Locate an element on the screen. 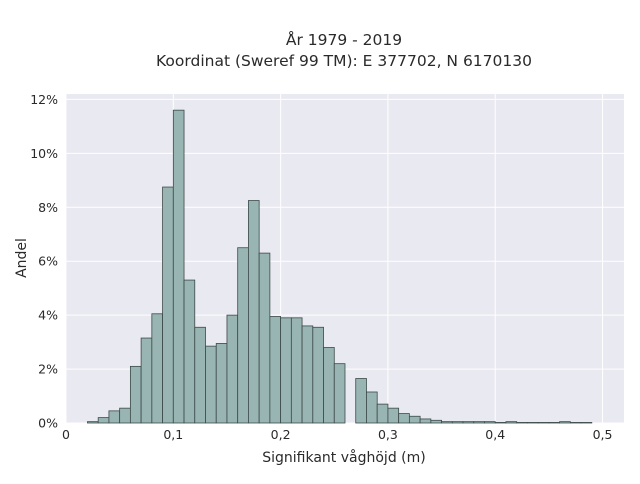 This screenshot has width=640, height=484. y-tick-label: 6% is located at coordinates (48, 261).